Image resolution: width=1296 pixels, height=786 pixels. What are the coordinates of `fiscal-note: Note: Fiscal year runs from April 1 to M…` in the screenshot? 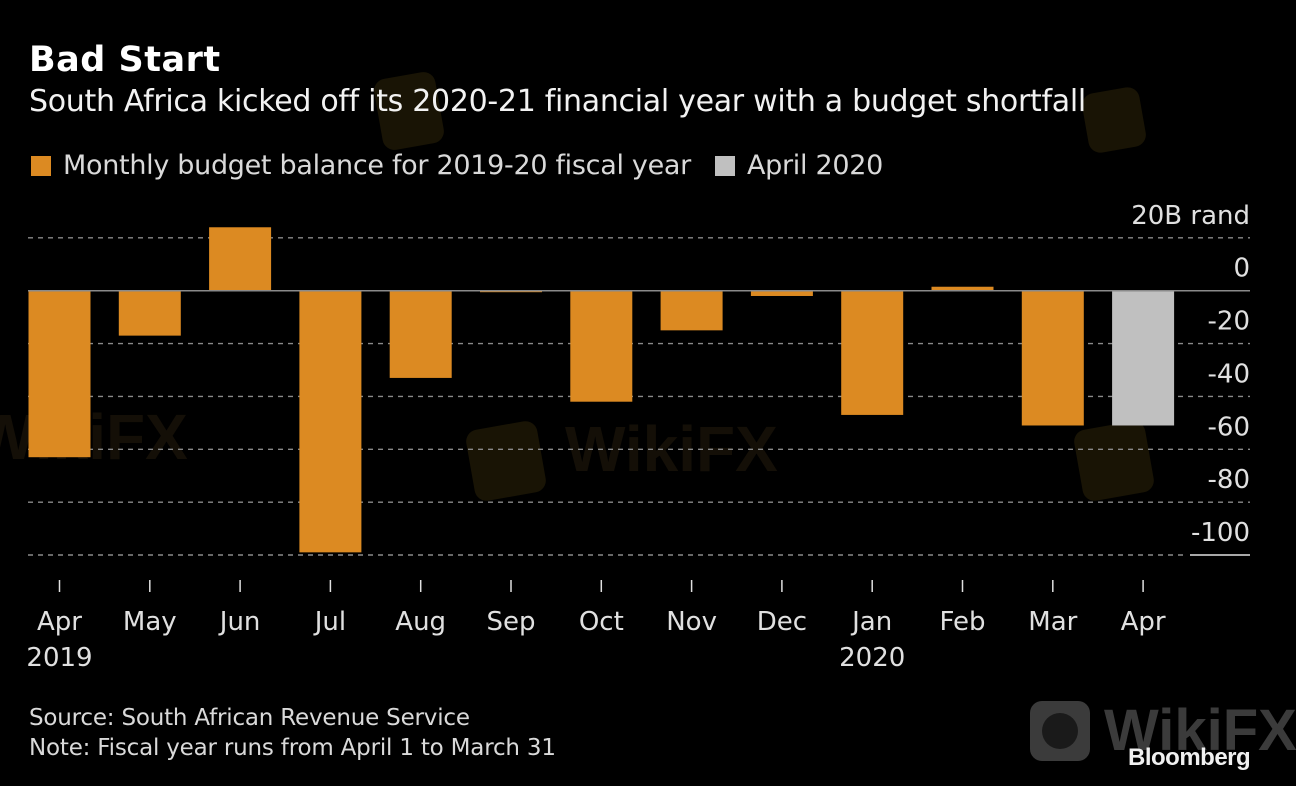 It's located at (292, 748).